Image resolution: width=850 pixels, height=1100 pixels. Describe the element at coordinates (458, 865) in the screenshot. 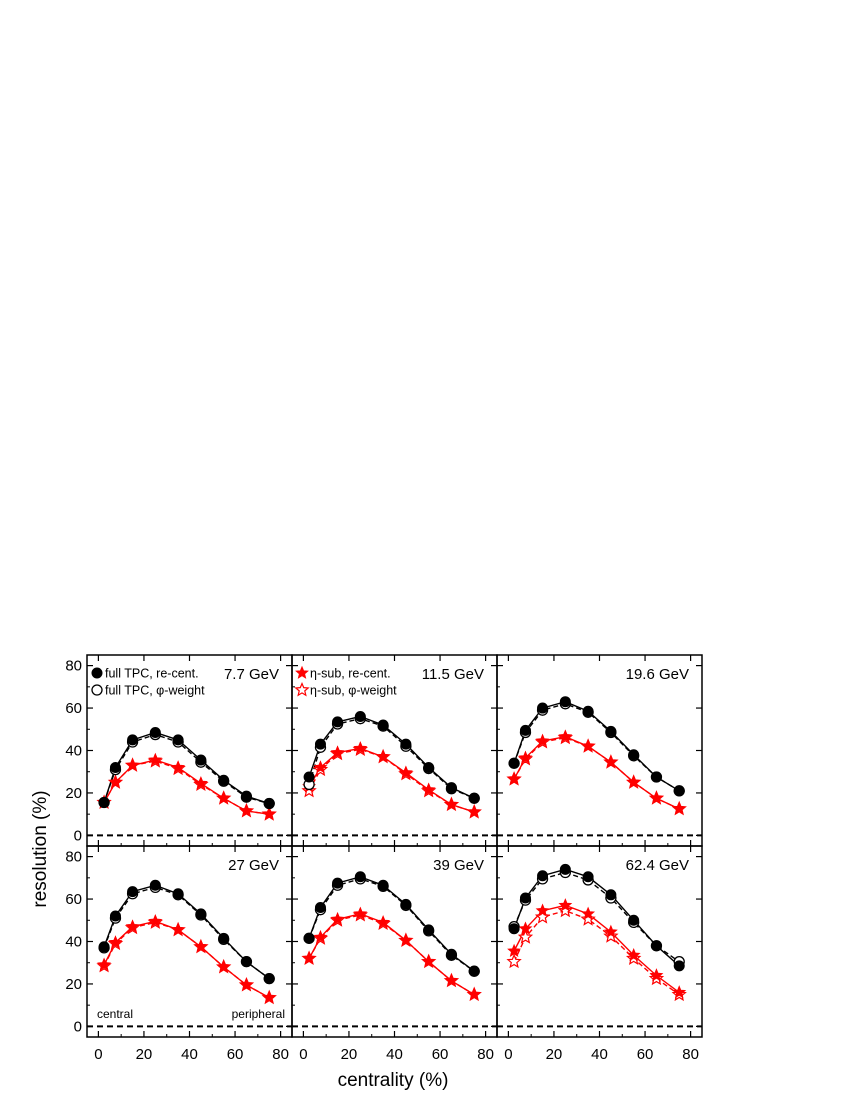

I see `energy-label: 39 GeV` at that location.